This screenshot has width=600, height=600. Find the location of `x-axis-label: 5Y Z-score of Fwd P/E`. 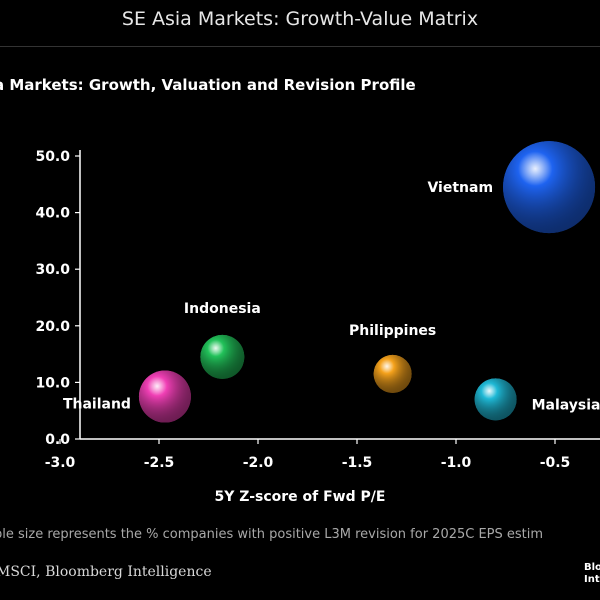

x-axis-label: 5Y Z-score of Fwd P/E is located at coordinates (300, 497).